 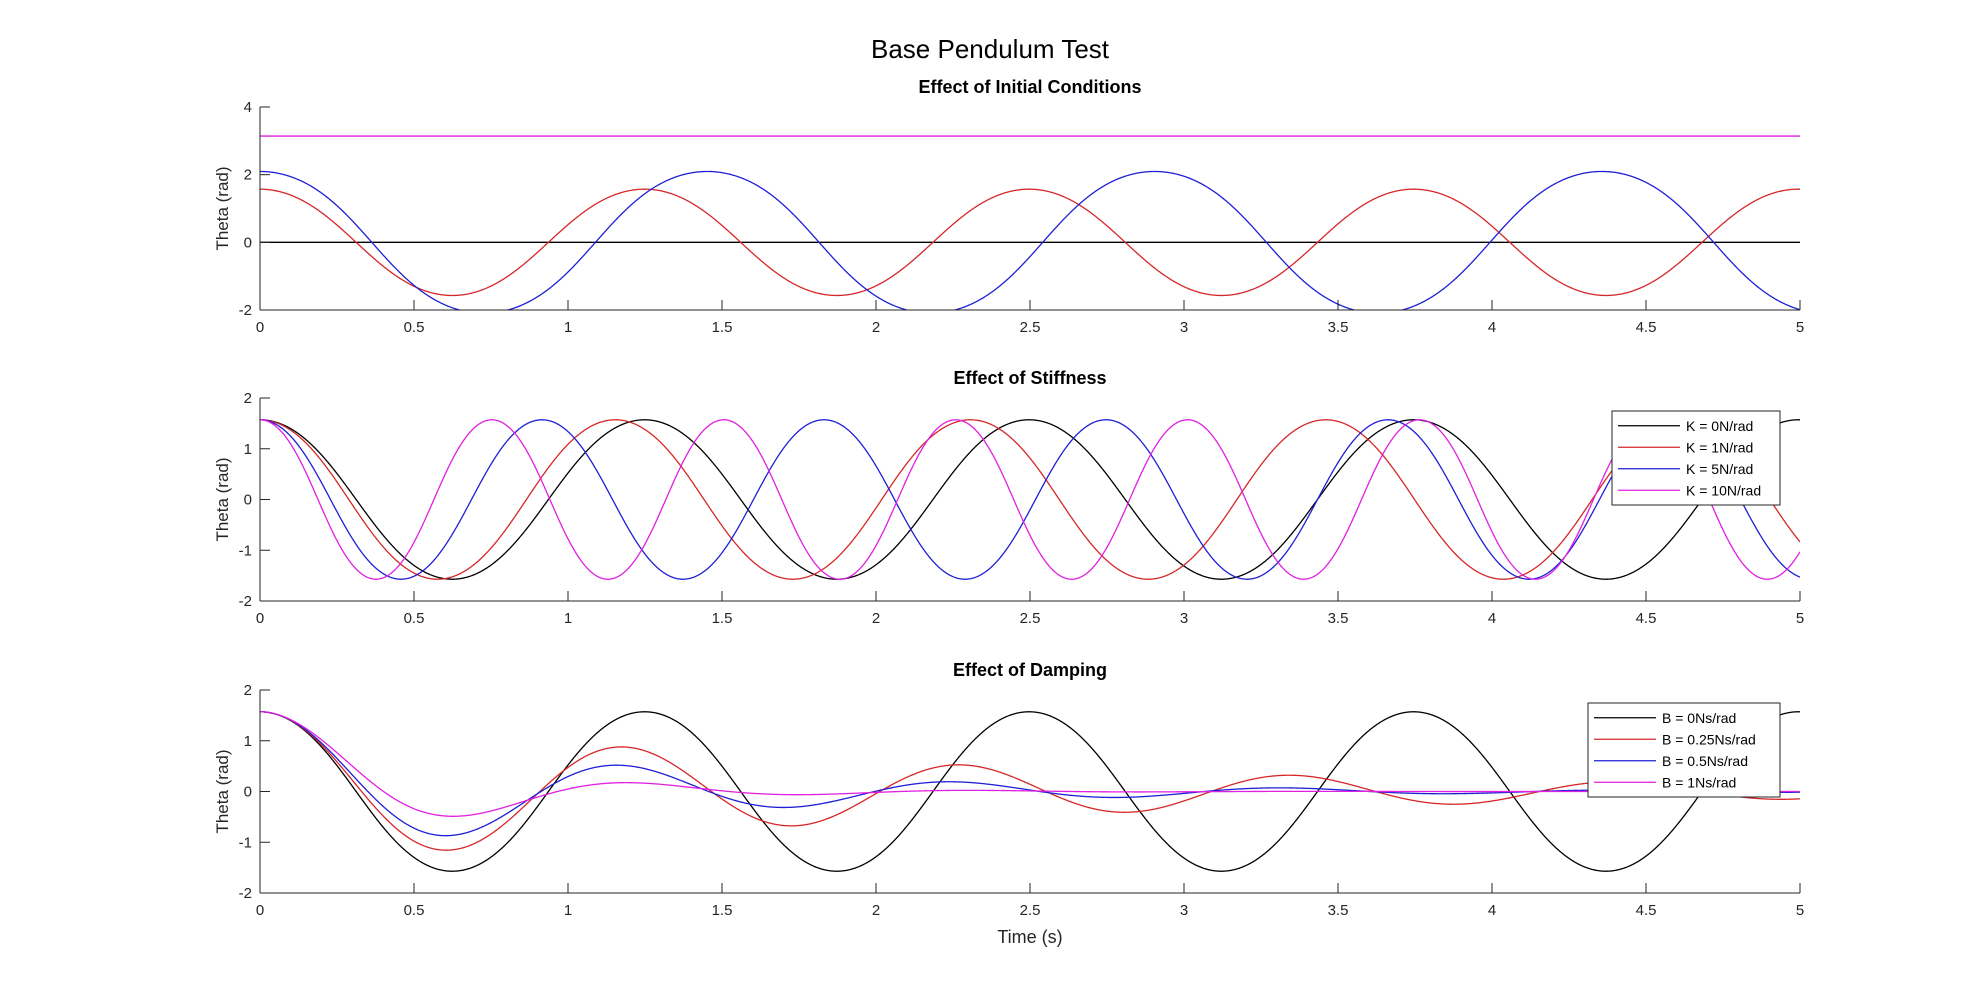 I want to click on legend-label: B = 0Ns/rad, so click(x=1699, y=718).